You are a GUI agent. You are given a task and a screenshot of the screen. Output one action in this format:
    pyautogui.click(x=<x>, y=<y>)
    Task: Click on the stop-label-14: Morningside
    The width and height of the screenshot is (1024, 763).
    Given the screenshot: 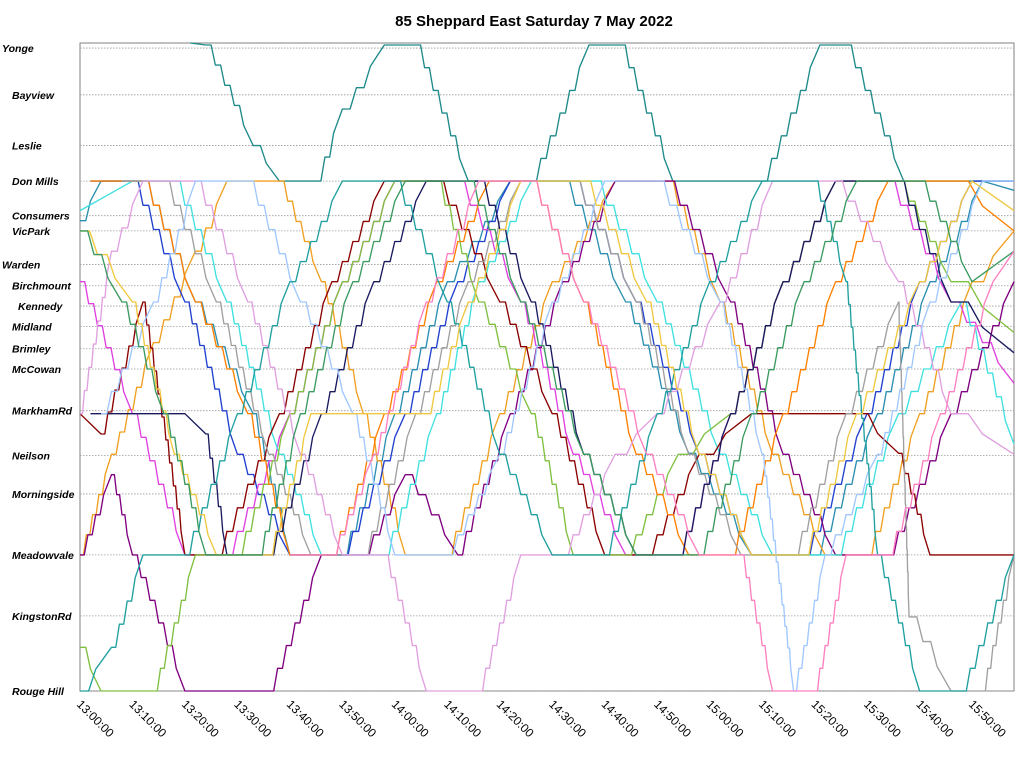 What is the action you would take?
    pyautogui.click(x=43, y=495)
    